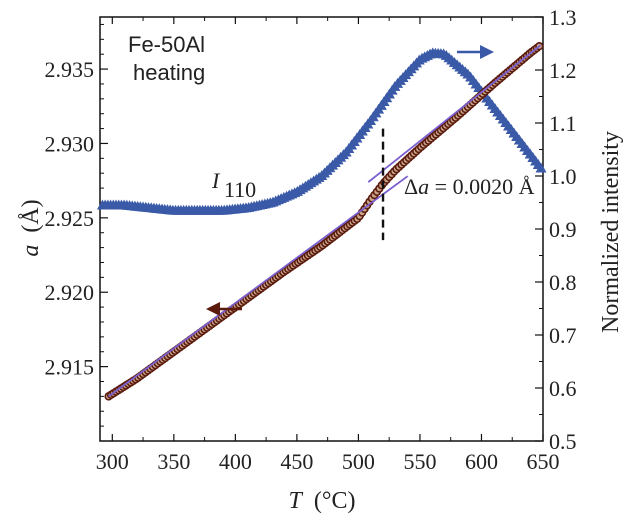  What do you see at coordinates (70, 292) in the screenshot?
I see `y-left-tick-label: 2.920` at bounding box center [70, 292].